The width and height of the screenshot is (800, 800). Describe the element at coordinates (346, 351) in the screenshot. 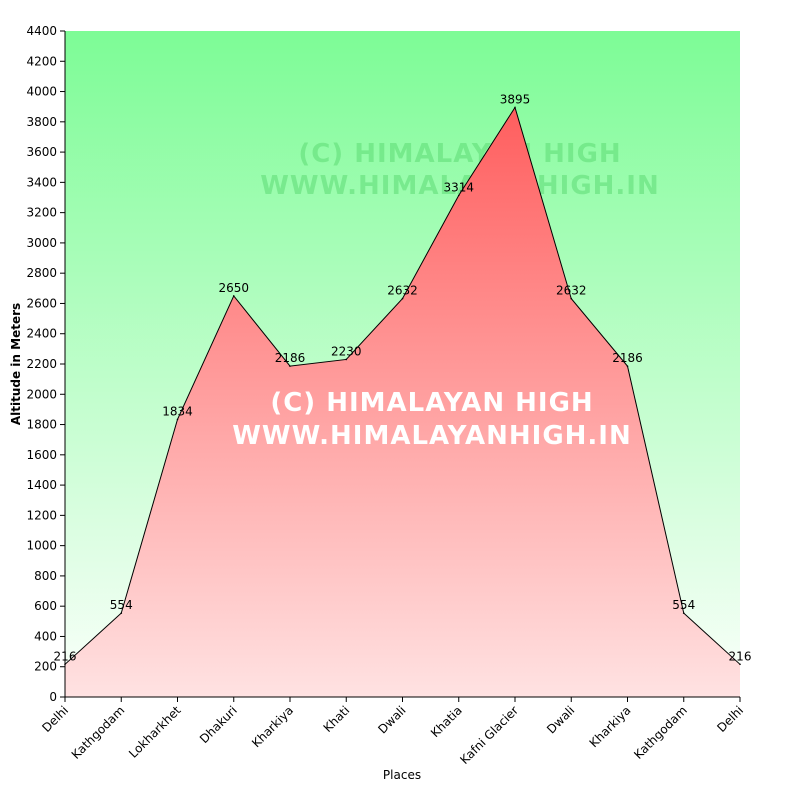

I see `data-label: 2230` at that location.